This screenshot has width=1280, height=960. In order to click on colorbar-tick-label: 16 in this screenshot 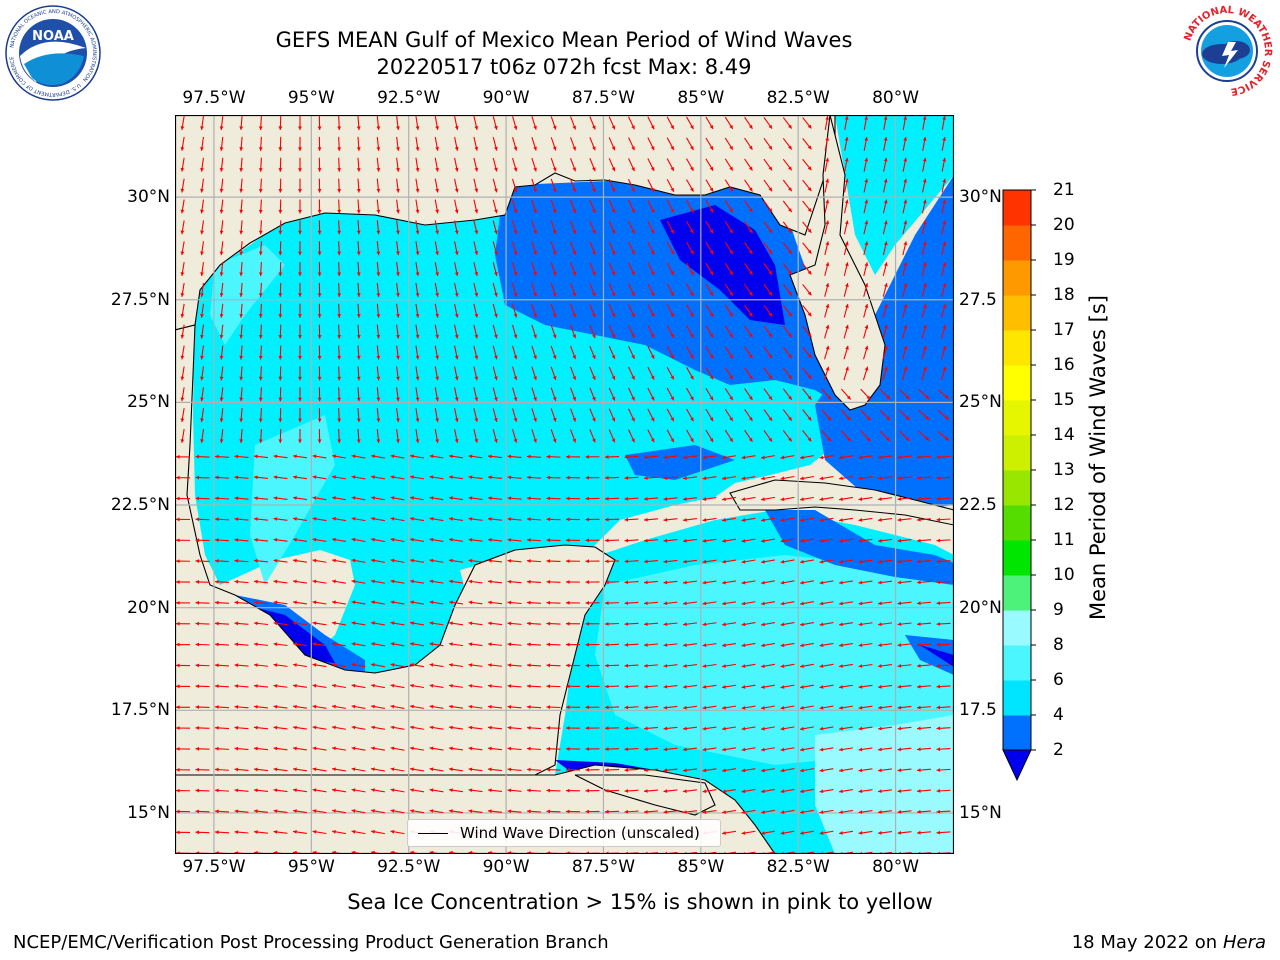, I will do `click(1064, 365)`.